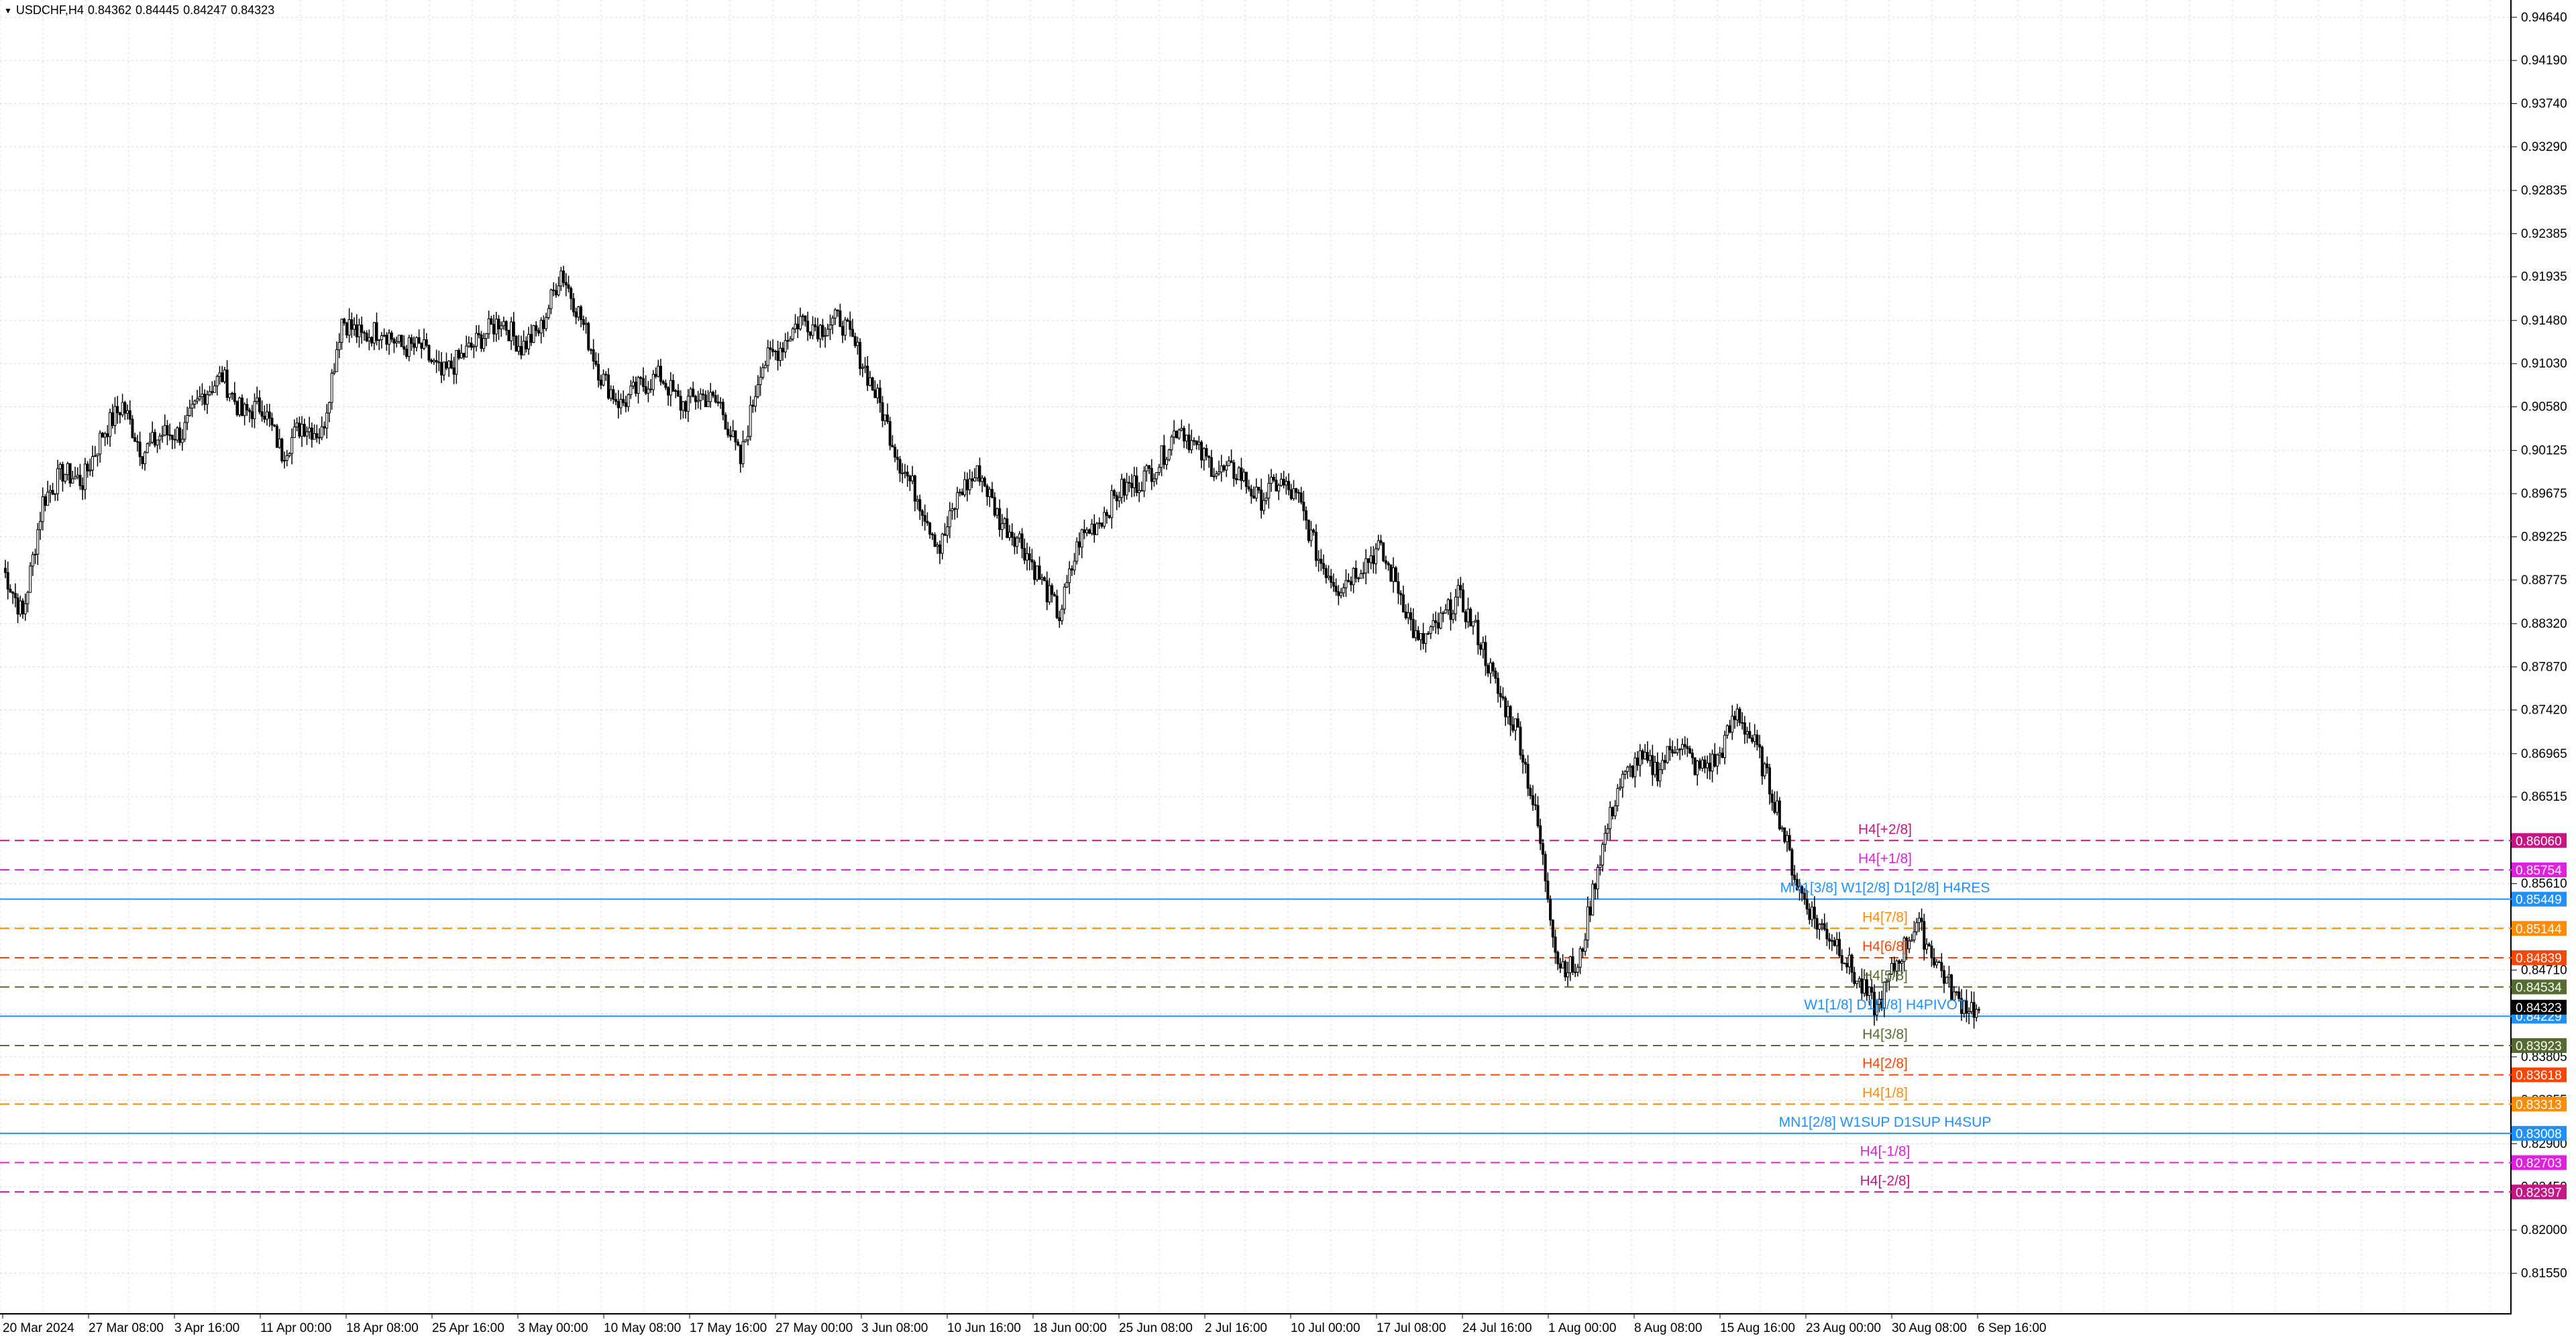  I want to click on price-tick-label: 0.93740, so click(2544, 104).